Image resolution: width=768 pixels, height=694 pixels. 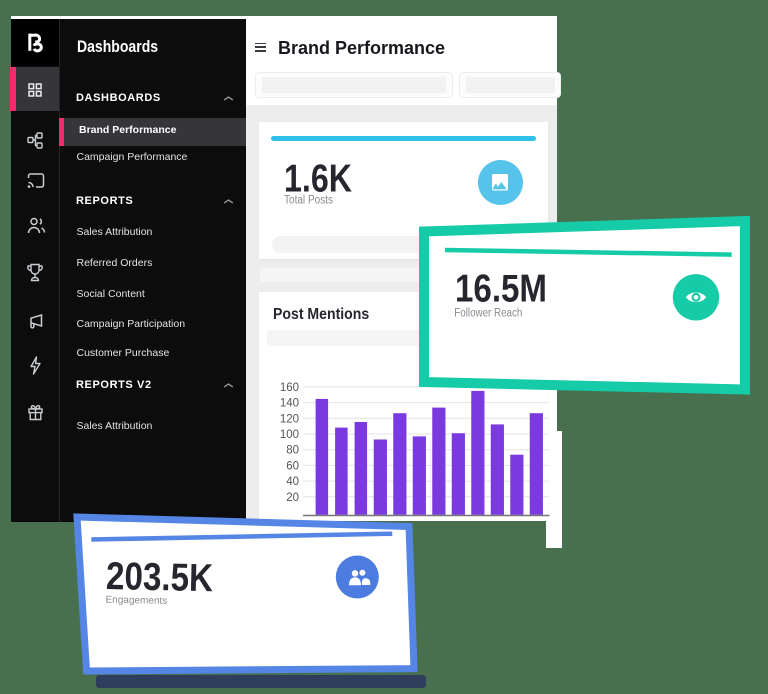 I want to click on svg-text: 1.6K, so click(x=318, y=179).